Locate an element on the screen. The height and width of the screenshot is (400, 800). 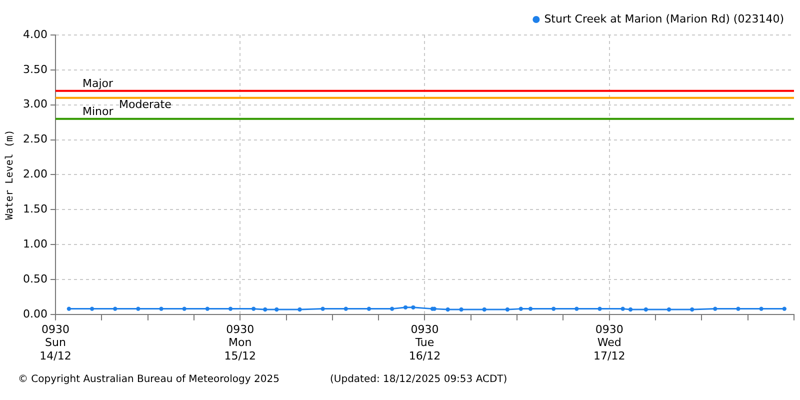
ref-line-label: Moderate is located at coordinates (145, 105).